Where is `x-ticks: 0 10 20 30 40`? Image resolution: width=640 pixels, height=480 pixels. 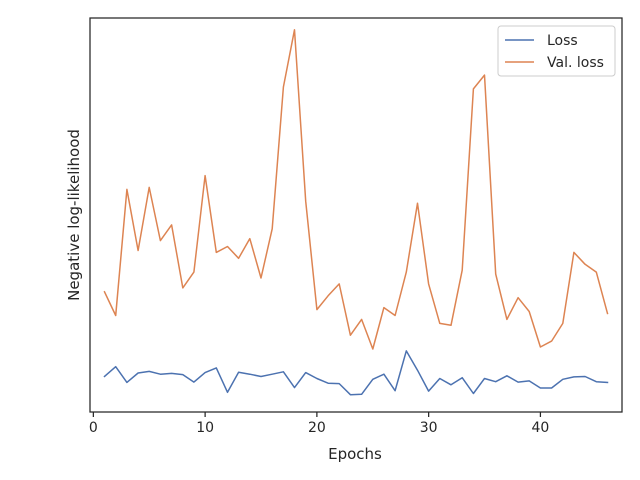 x-ticks: 0 10 20 30 40 is located at coordinates (319, 424).